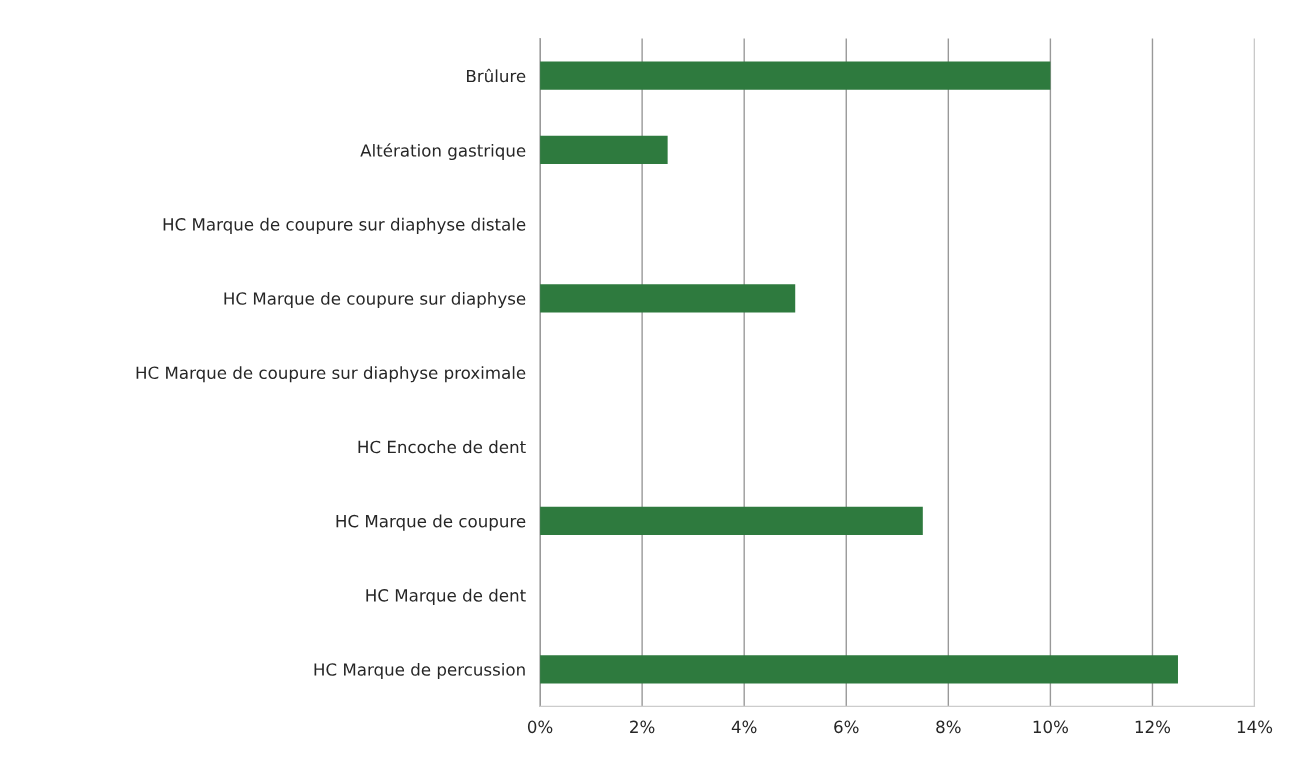 The width and height of the screenshot is (1292, 772). I want to click on y-tick-label: Altération gastrique, so click(443, 152).